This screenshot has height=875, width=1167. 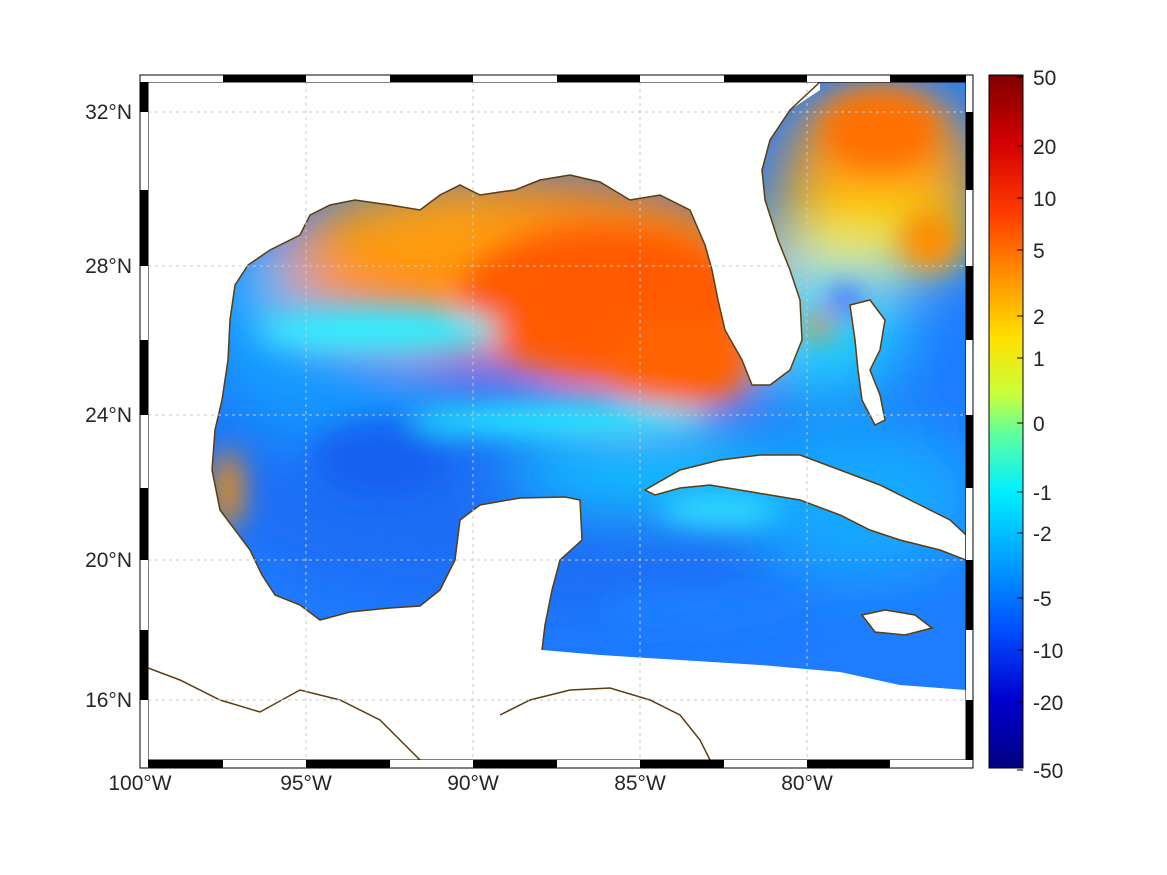 I want to click on jamaica-land, so click(x=897, y=622).